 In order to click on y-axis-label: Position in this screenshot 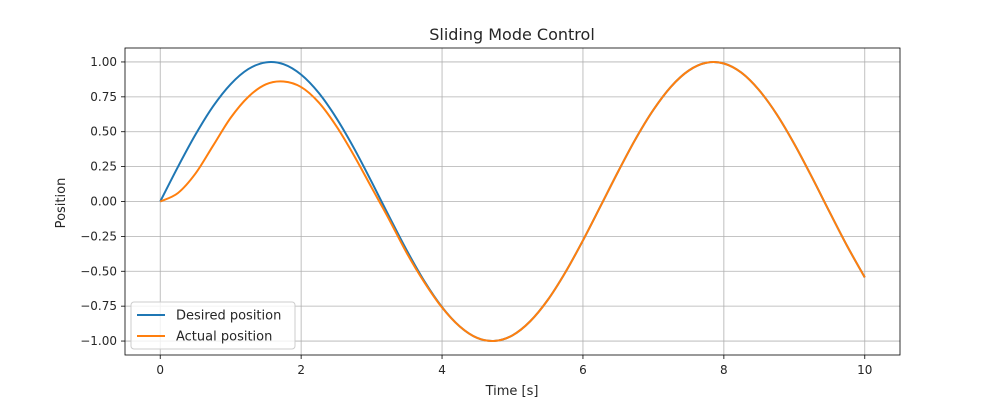, I will do `click(61, 203)`.